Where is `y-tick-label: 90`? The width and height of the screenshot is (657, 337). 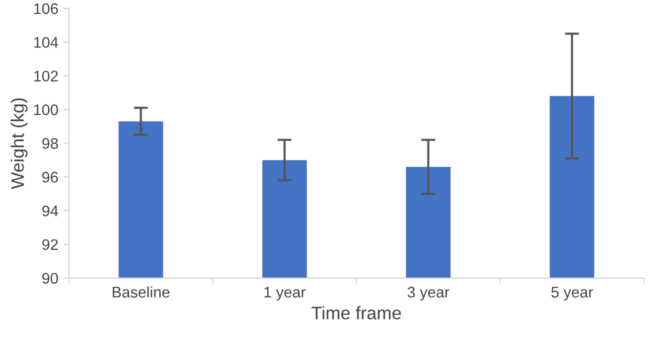 y-tick-label: 90 is located at coordinates (50, 278).